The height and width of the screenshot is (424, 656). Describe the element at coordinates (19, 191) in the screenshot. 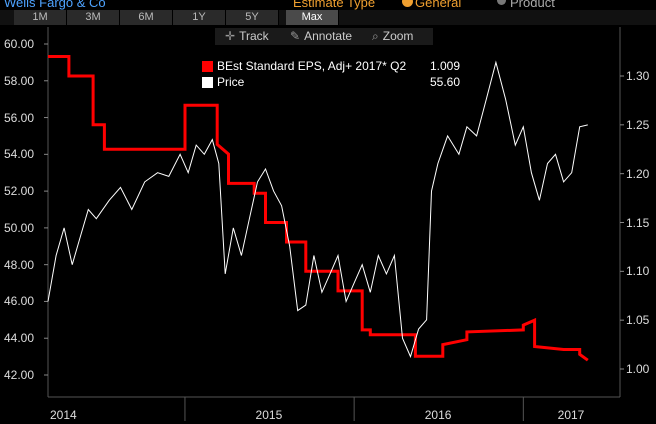

I see `y-left-tick-label: 52.00` at that location.